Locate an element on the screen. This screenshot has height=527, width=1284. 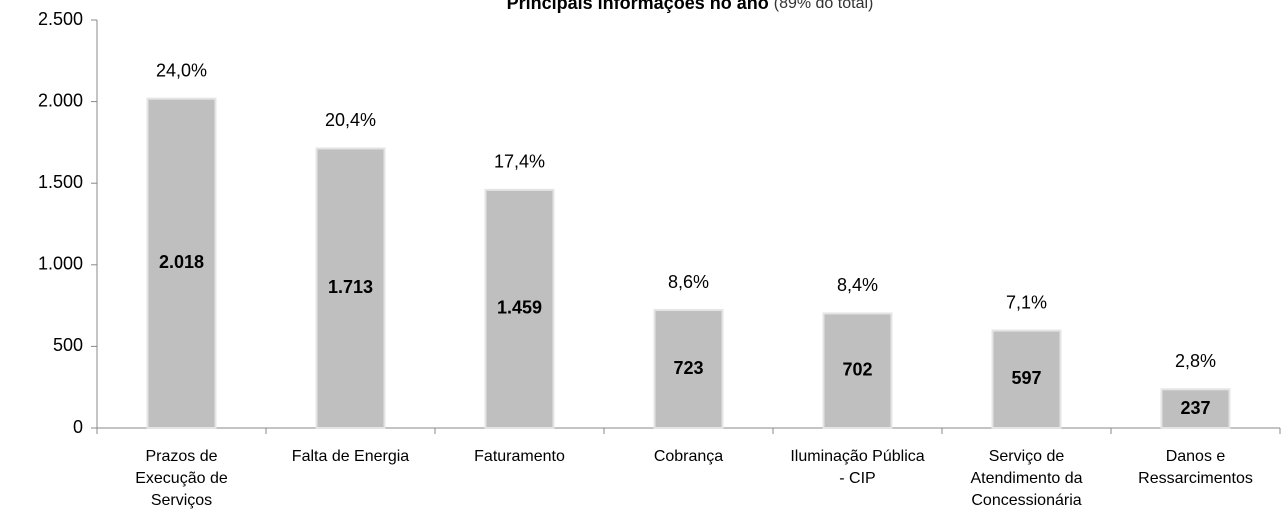
x-tick-label: Falta de Energia is located at coordinates (350, 456).